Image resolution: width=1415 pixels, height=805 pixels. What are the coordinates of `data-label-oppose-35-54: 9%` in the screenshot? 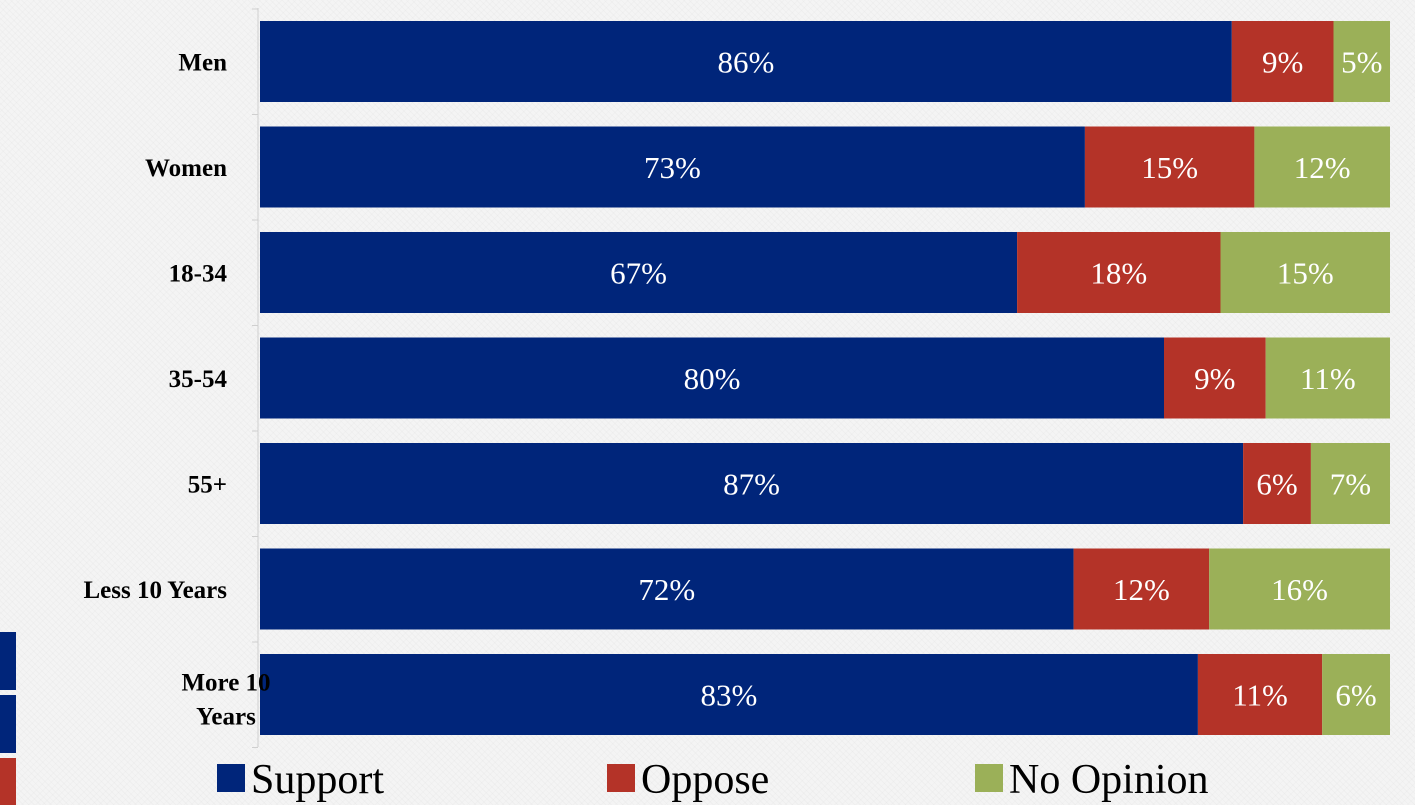 It's located at (1214, 378).